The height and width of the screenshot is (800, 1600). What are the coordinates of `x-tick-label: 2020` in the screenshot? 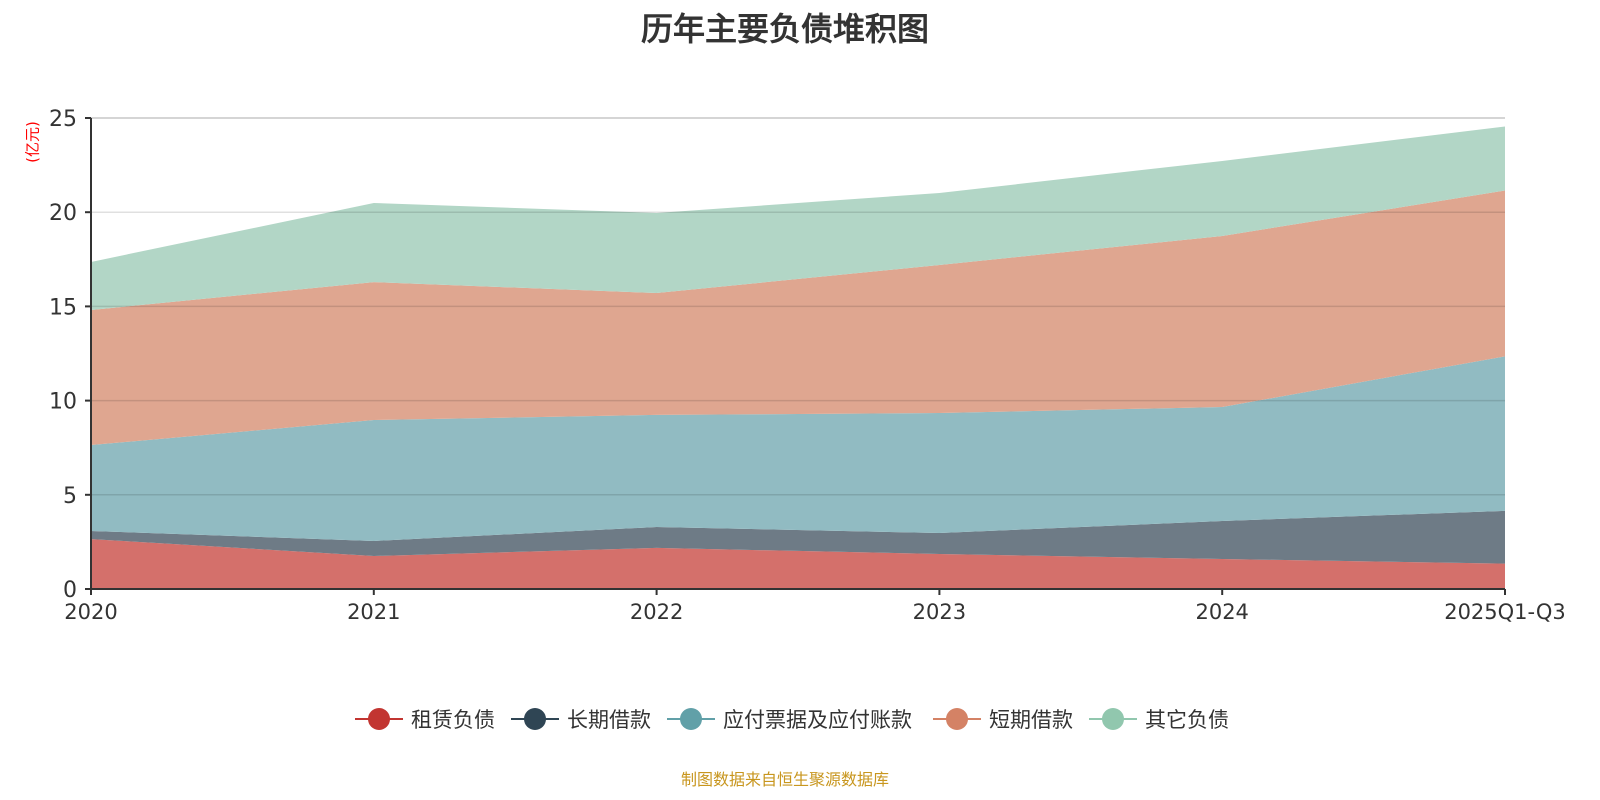 It's located at (90, 612).